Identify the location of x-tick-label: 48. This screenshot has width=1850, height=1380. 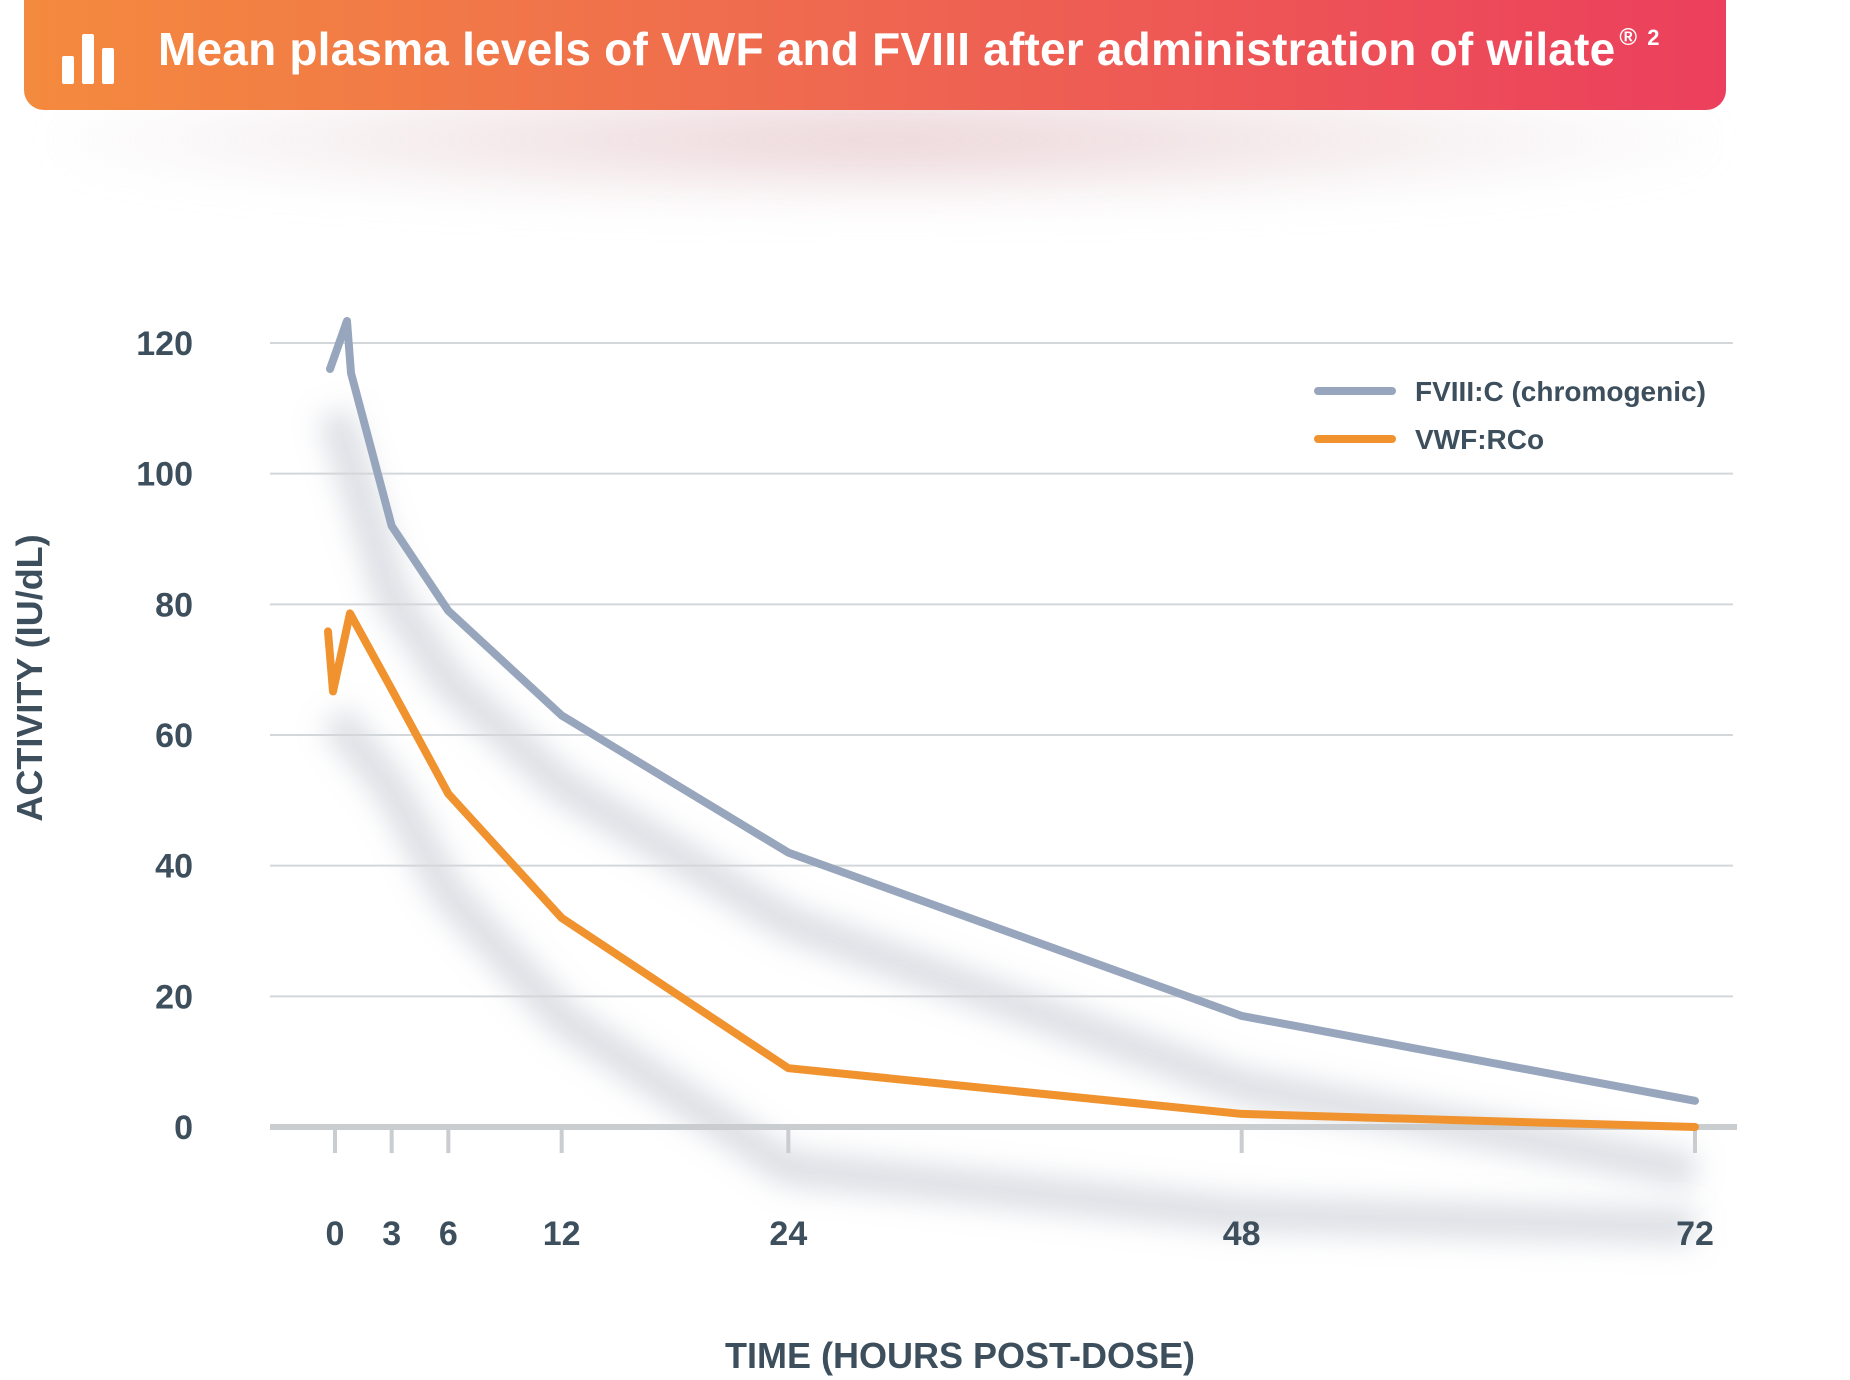
(1242, 1234).